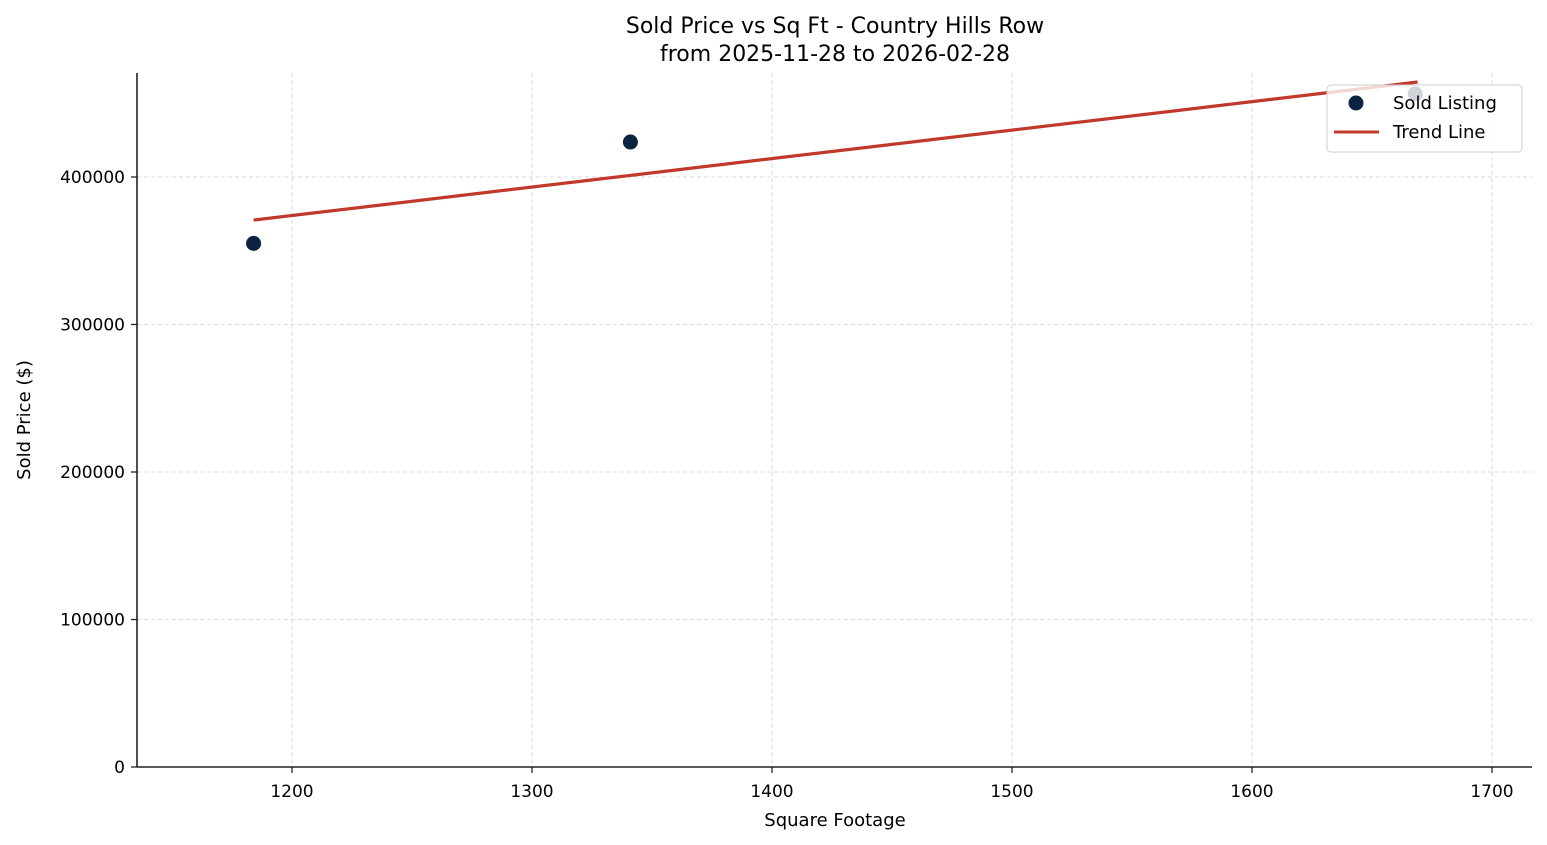 The height and width of the screenshot is (845, 1547). Describe the element at coordinates (835, 151) in the screenshot. I see `trend-line` at that location.